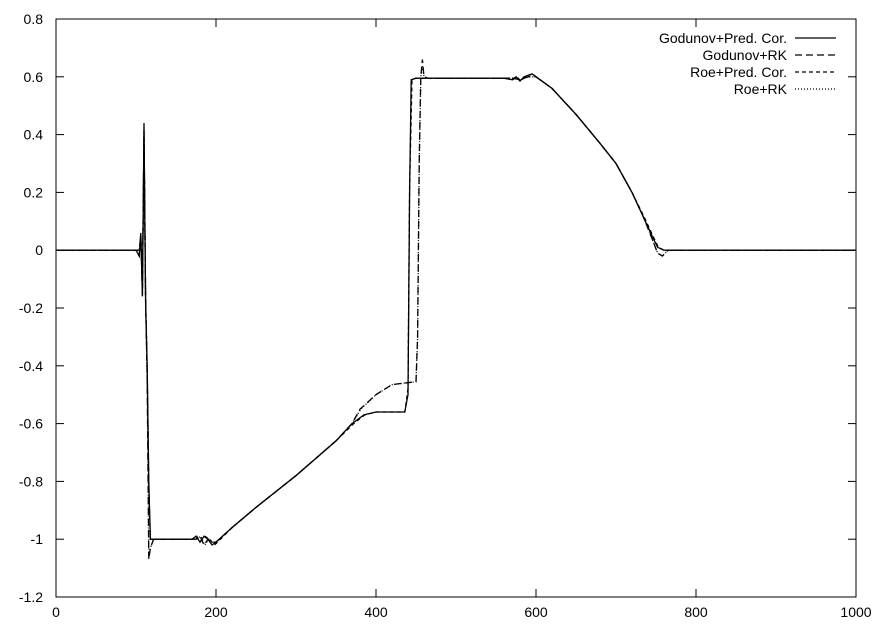  What do you see at coordinates (761, 89) in the screenshot?
I see `legend-label: Roe+RK` at bounding box center [761, 89].